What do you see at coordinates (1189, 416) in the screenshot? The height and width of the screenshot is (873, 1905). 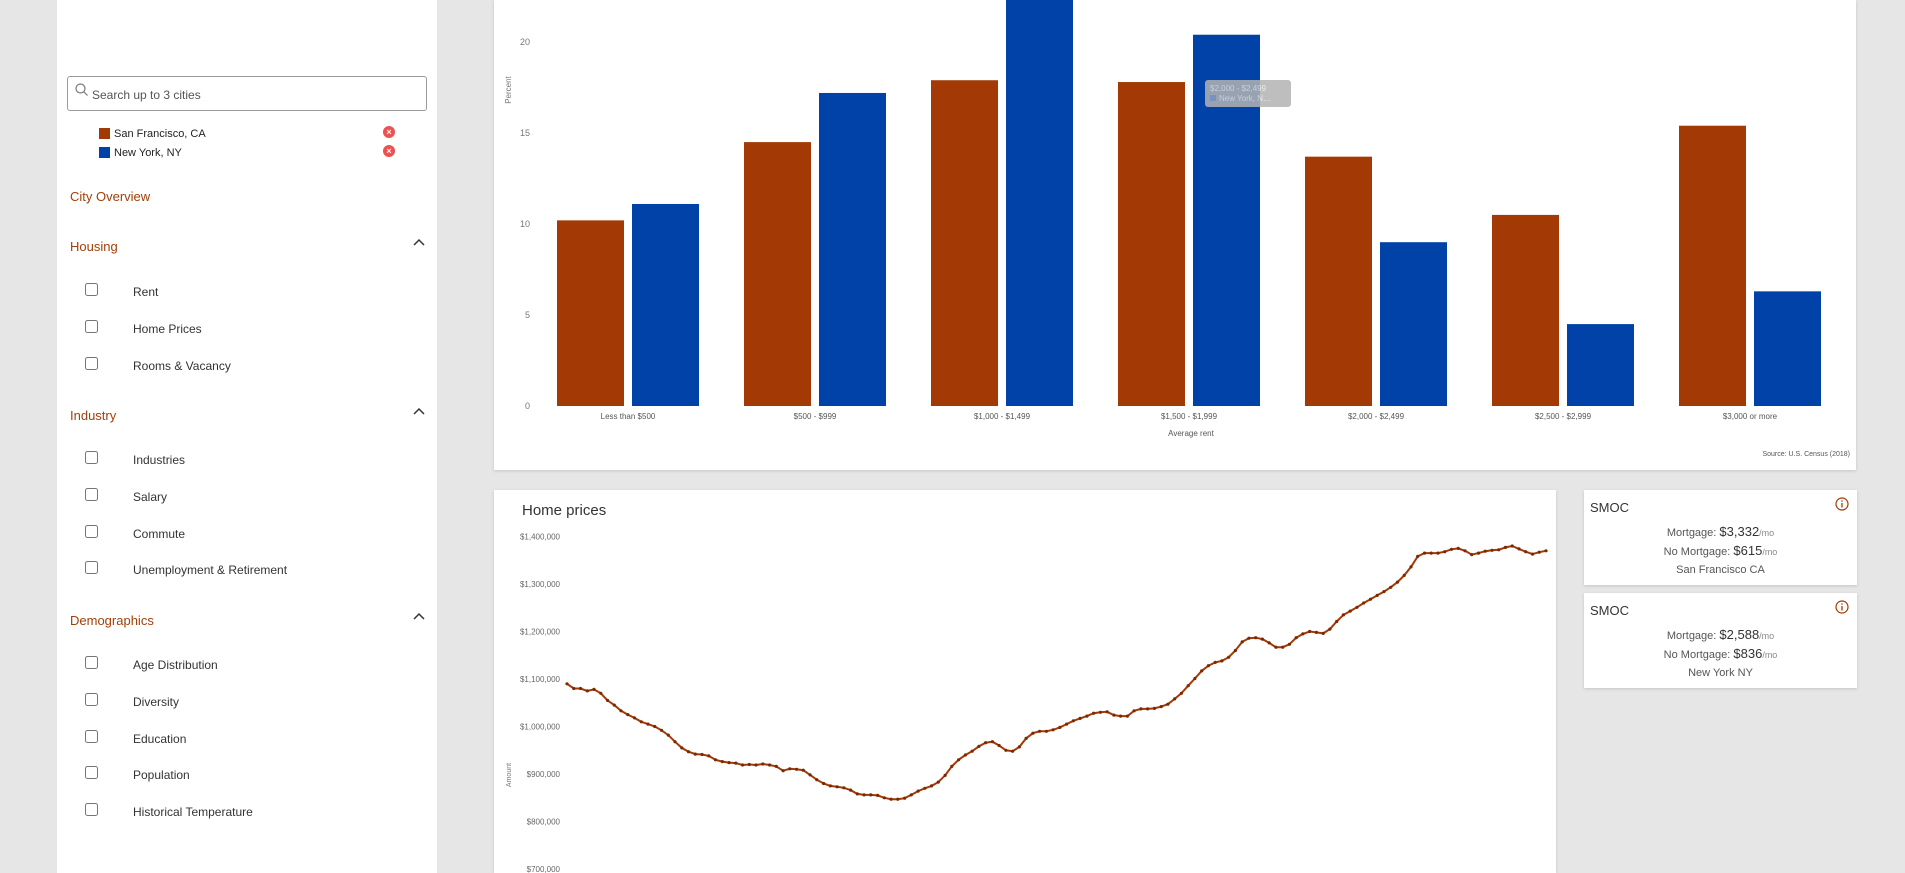 I see `x-tick-label: $1,500 - $1,999` at bounding box center [1189, 416].